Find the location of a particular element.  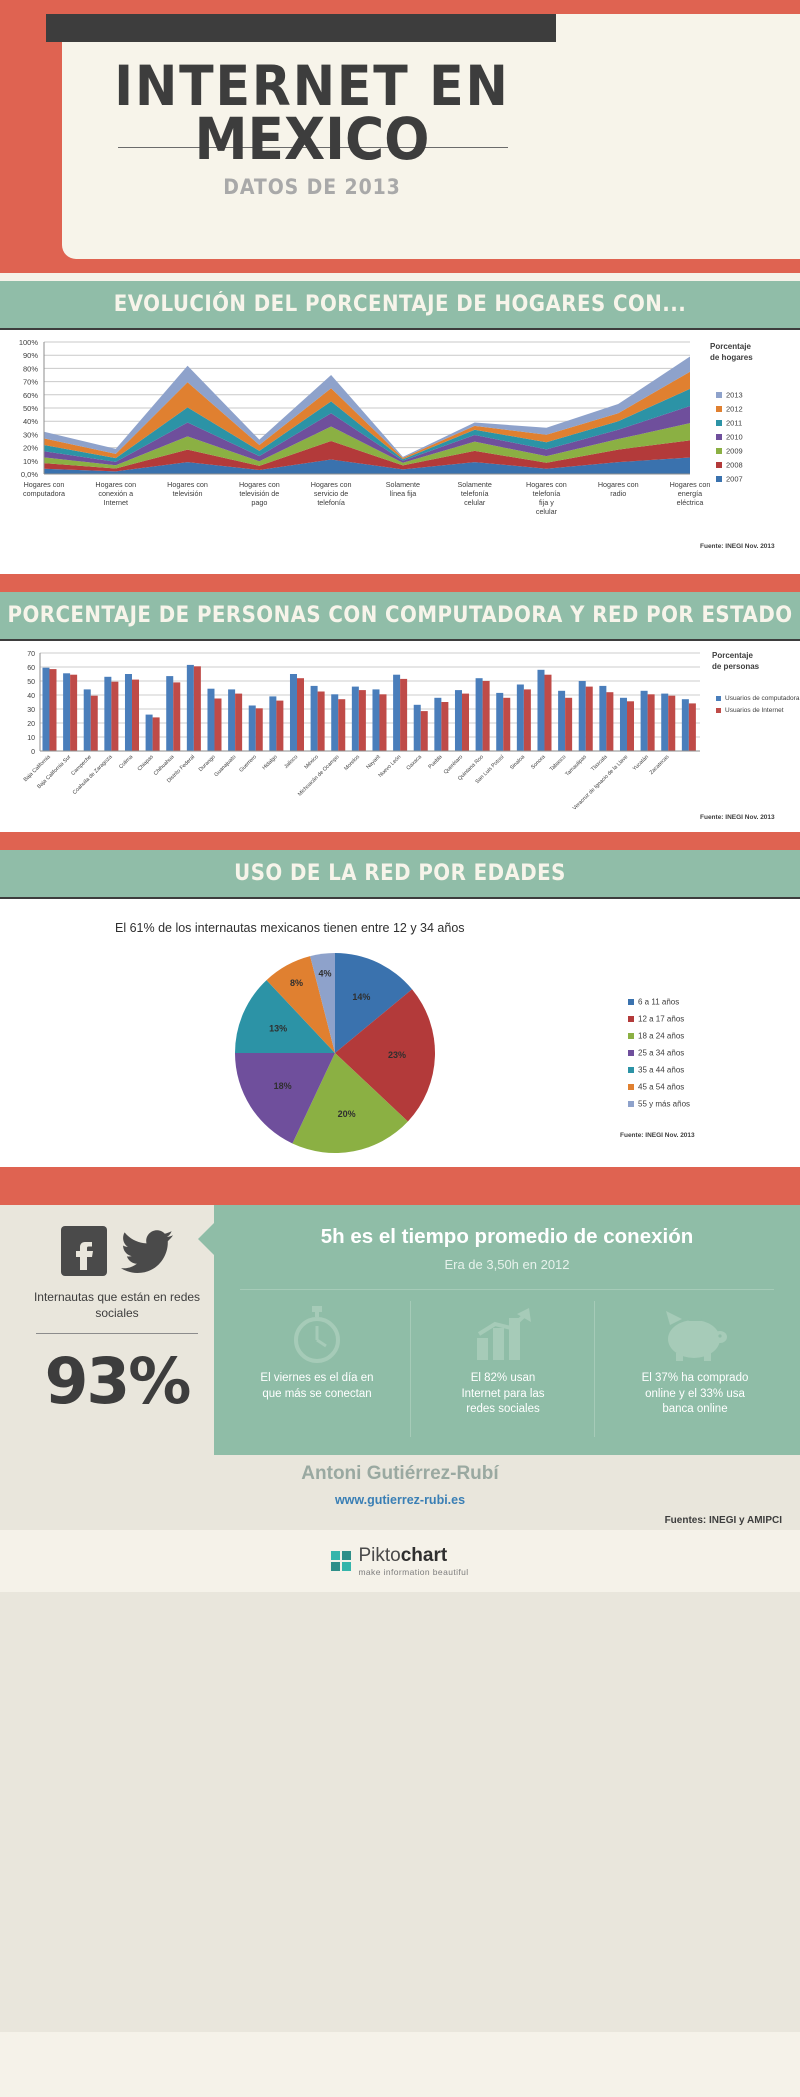

piktochart-logo-icon is located at coordinates (341, 1561).